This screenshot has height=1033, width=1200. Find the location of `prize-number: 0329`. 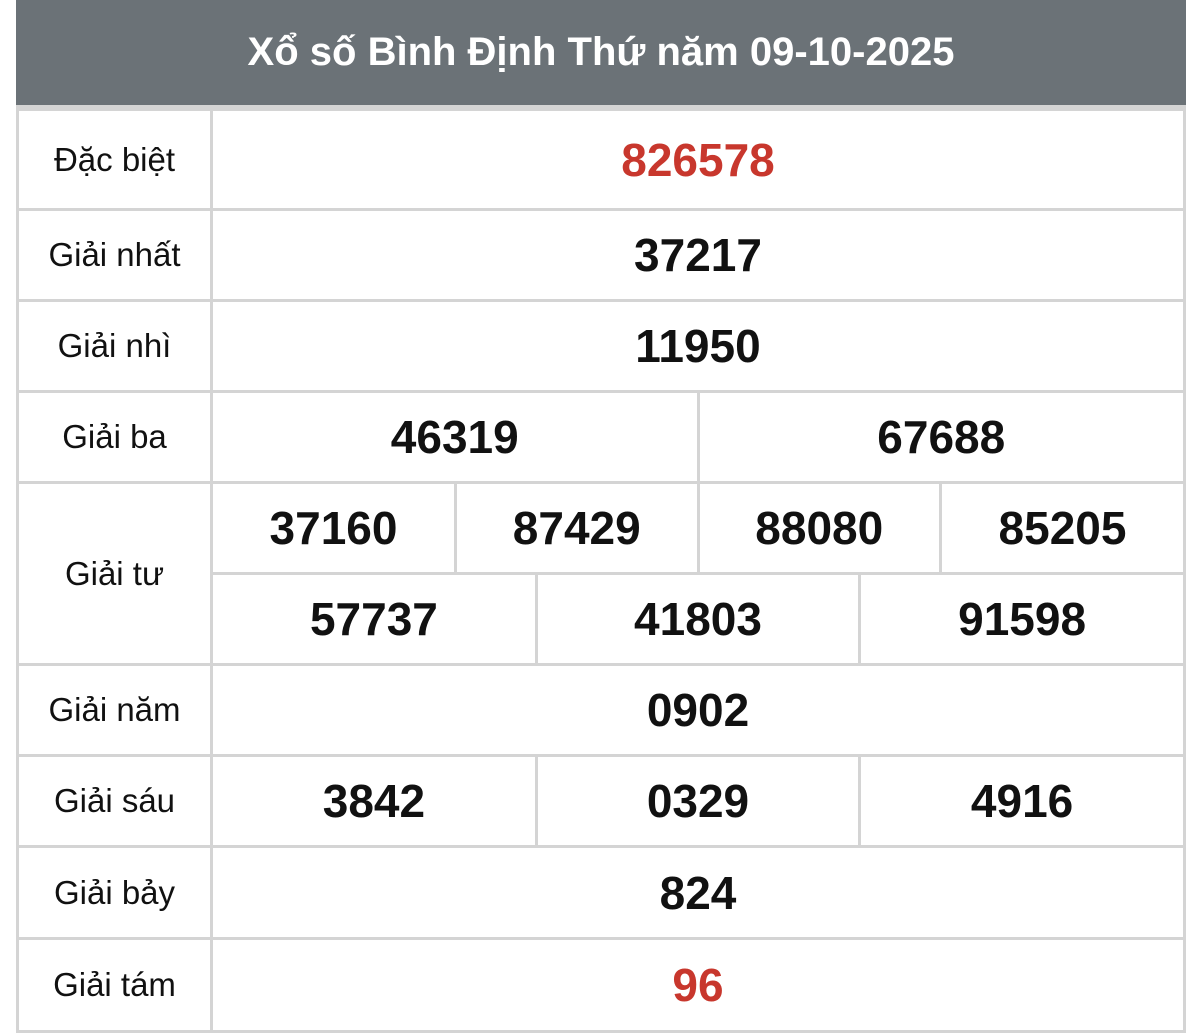

prize-number: 0329 is located at coordinates (699, 801).